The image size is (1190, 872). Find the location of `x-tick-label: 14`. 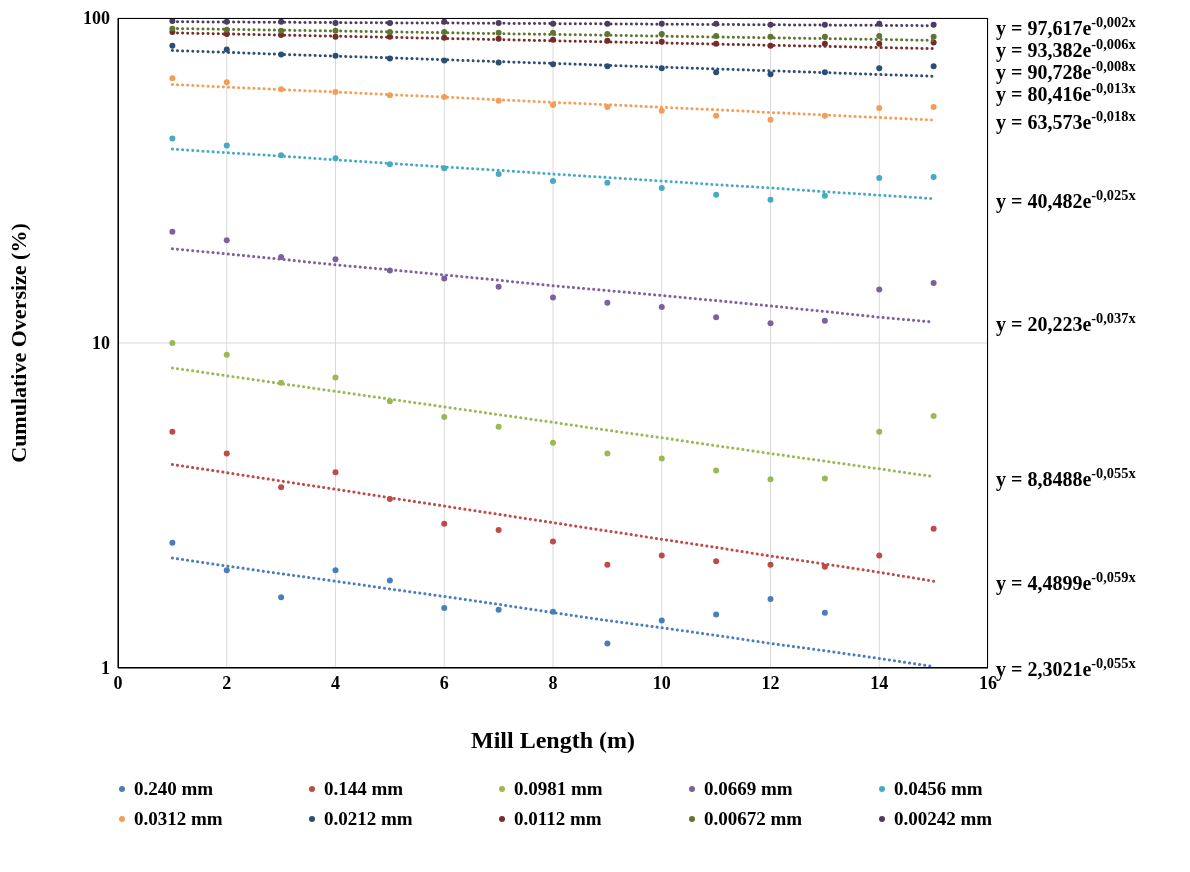

x-tick-label: 14 is located at coordinates (879, 682).